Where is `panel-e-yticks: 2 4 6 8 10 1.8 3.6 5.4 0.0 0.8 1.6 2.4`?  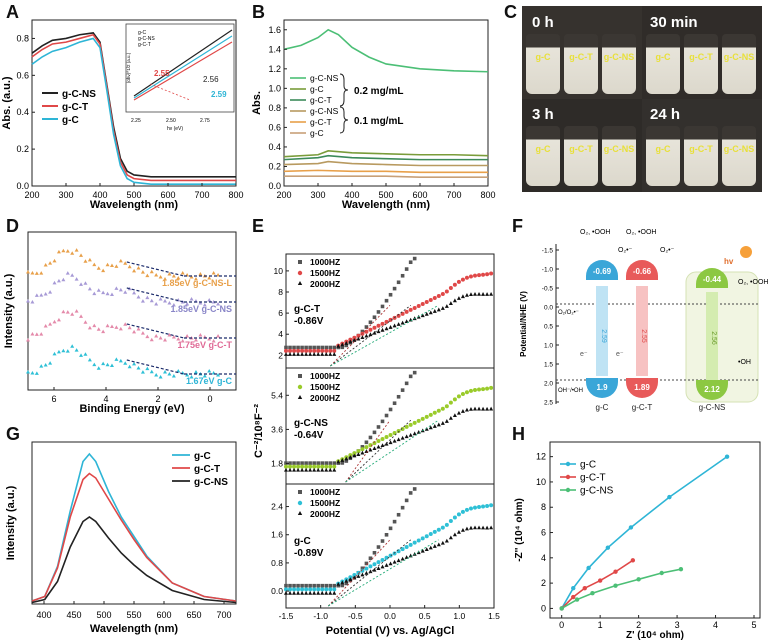
panel-e-yticks: 2 4 6 8 10 1.8 3.6 5.4 0.0 0.8 1.6 2.4 is located at coordinates (280, 431).